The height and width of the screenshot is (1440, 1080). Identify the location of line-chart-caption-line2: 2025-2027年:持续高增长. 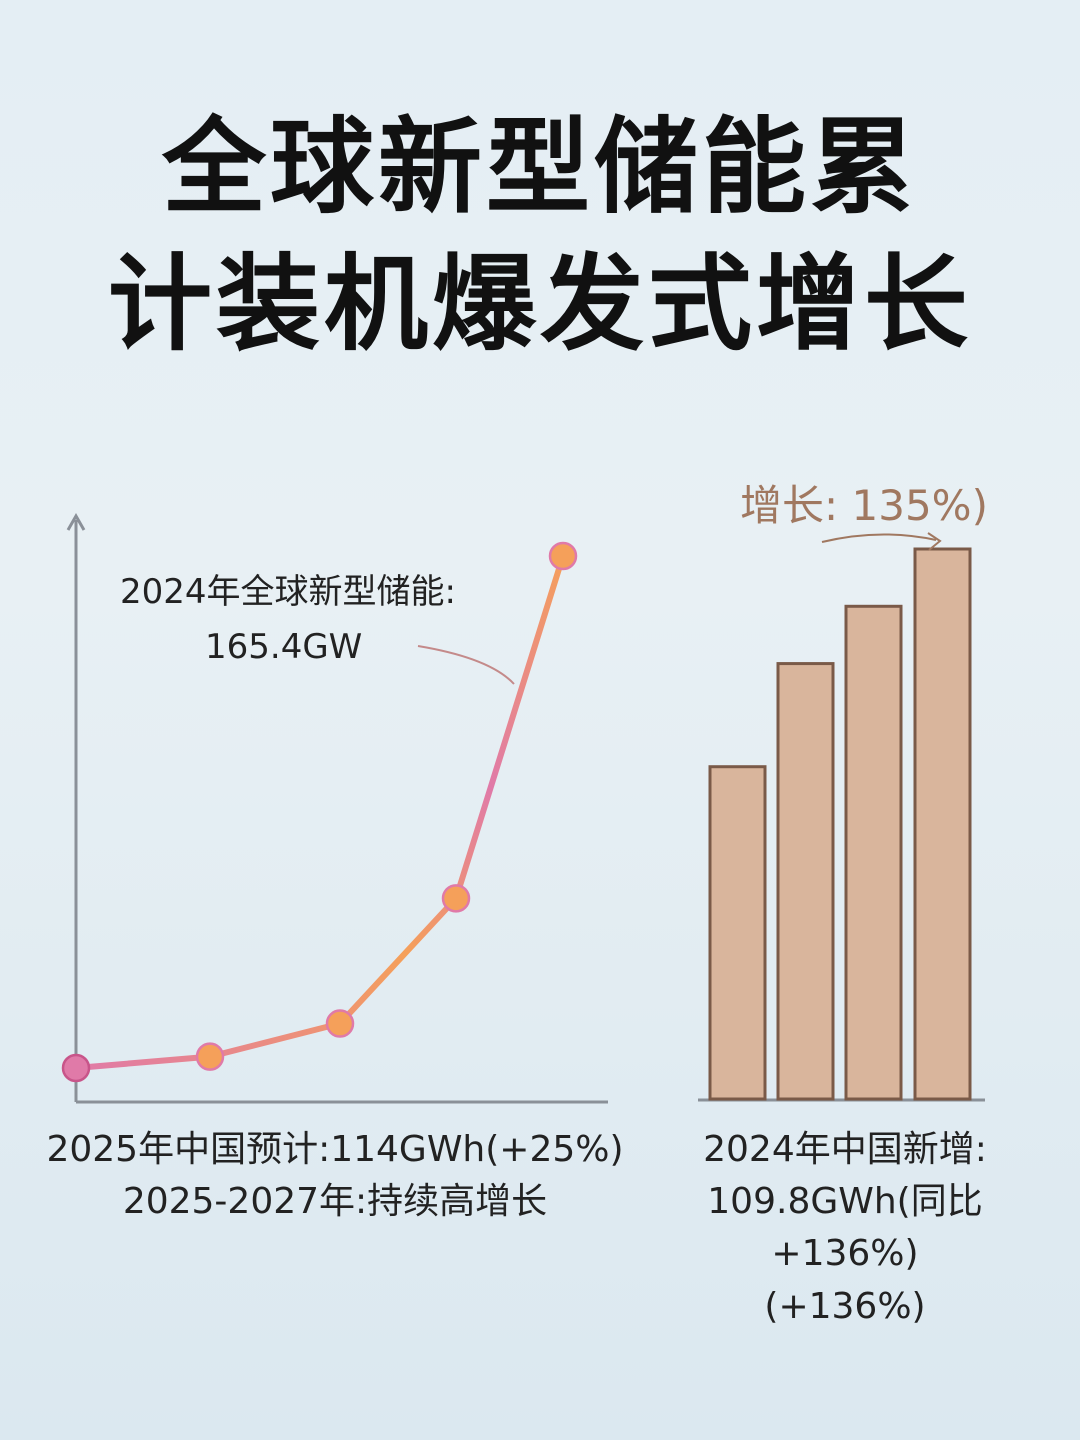
(335, 1202).